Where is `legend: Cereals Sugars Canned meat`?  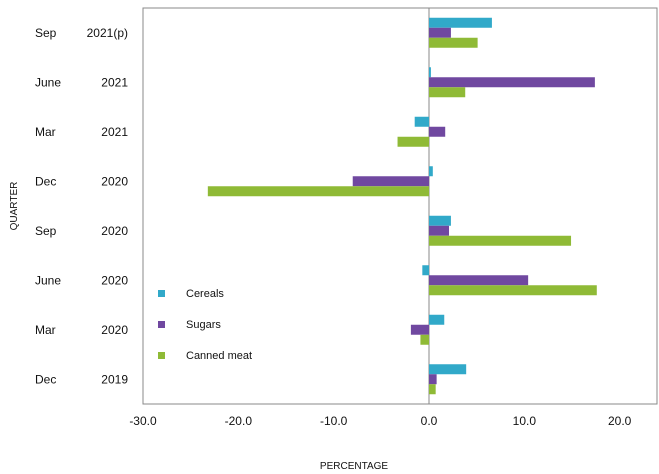 legend: Cereals Sugars Canned meat is located at coordinates (205, 325).